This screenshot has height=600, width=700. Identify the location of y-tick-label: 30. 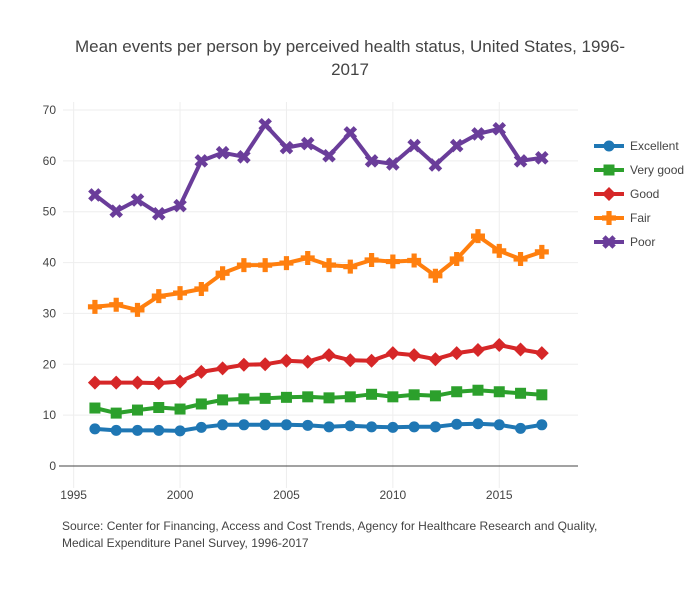
(50, 313).